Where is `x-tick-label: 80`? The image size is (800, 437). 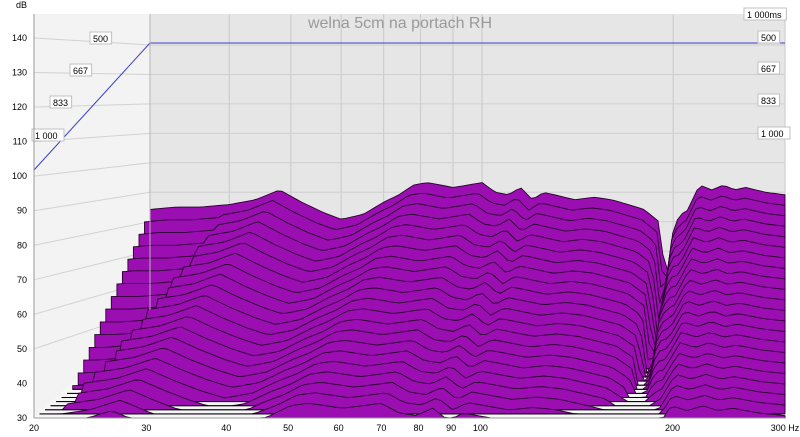
x-tick-label: 80 is located at coordinates (418, 428).